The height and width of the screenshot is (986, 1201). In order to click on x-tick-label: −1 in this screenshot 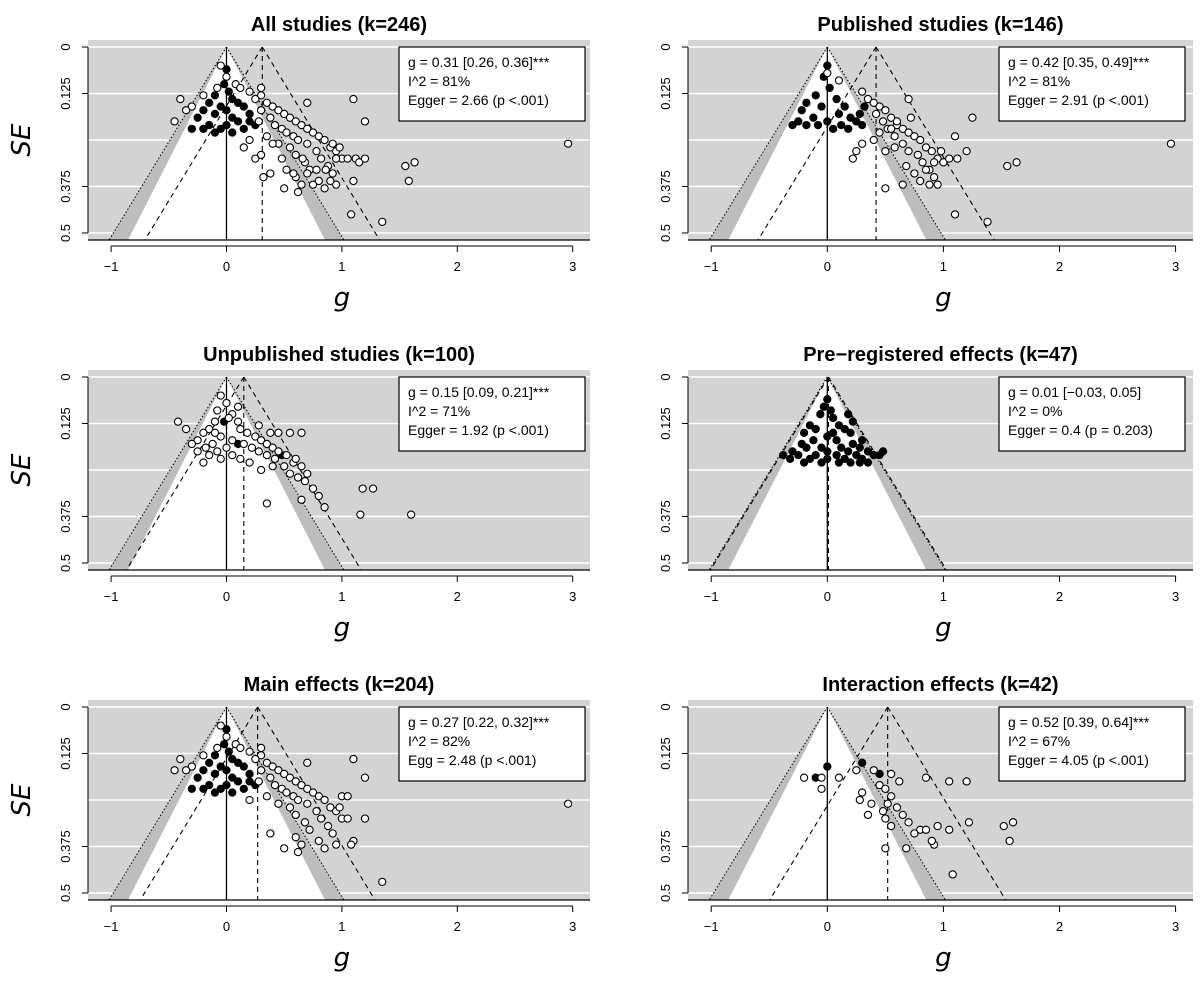, I will do `click(111, 266)`.